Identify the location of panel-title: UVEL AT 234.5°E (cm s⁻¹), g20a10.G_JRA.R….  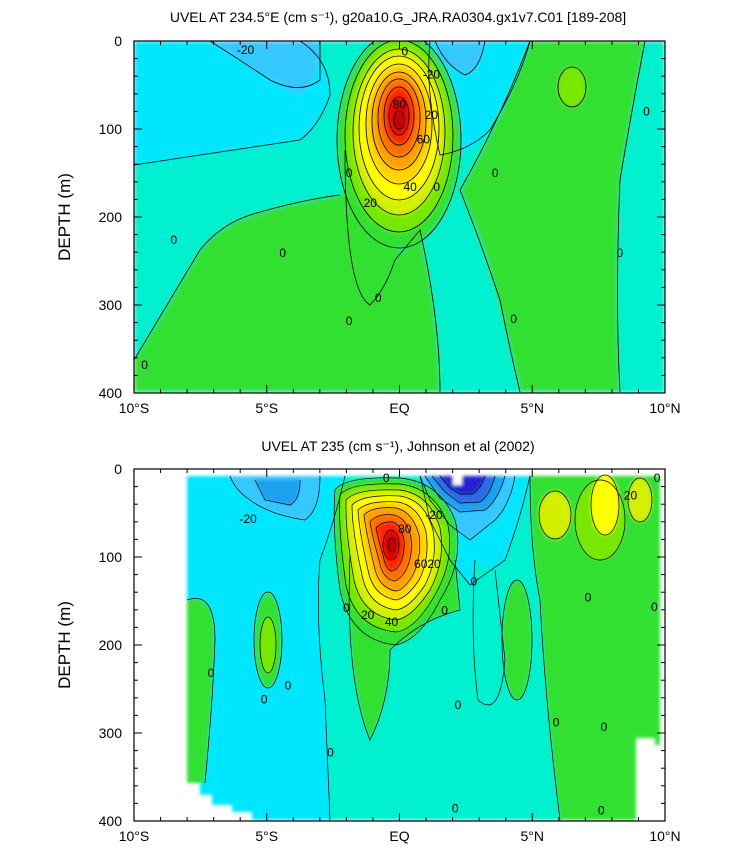
(398, 17).